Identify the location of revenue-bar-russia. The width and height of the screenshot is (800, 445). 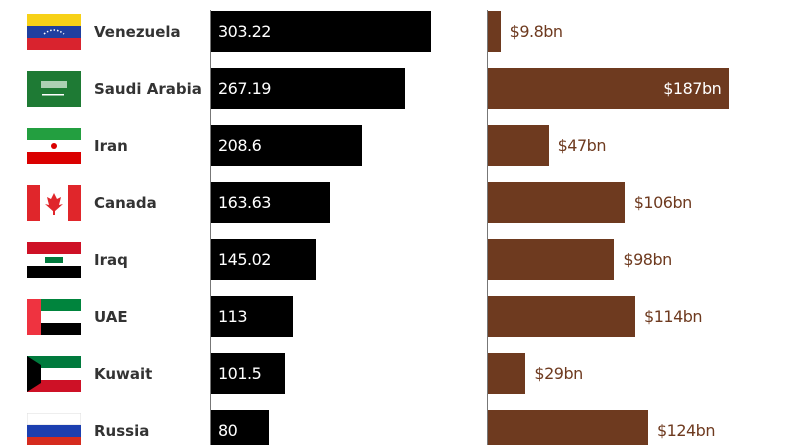
(568, 427).